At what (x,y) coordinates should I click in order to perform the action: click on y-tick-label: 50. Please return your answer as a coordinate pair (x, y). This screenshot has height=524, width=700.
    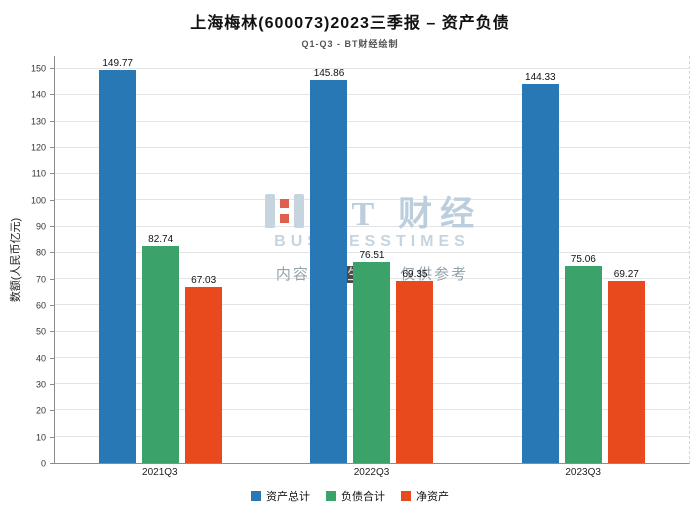
    Looking at the image, I should click on (40, 331).